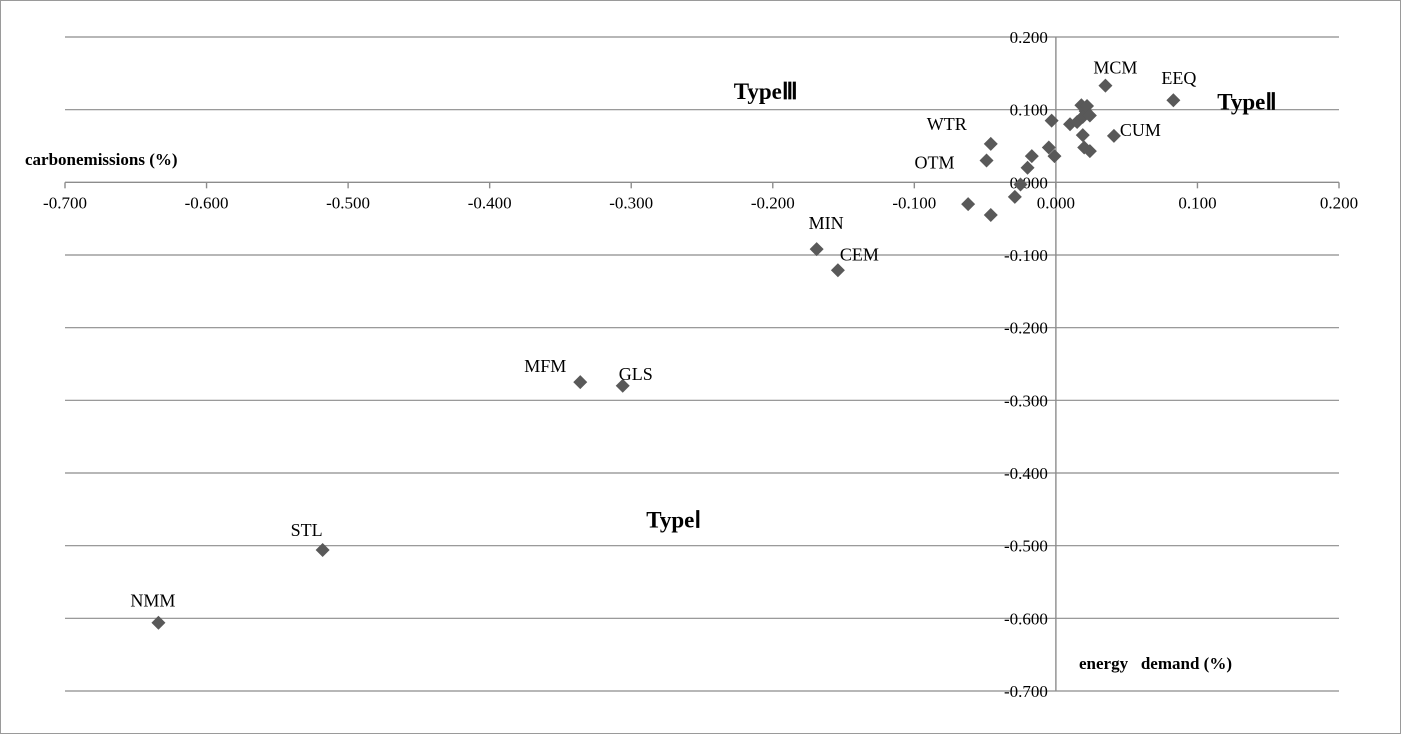  What do you see at coordinates (348, 202) in the screenshot?
I see `x-tick-label: -0.500` at bounding box center [348, 202].